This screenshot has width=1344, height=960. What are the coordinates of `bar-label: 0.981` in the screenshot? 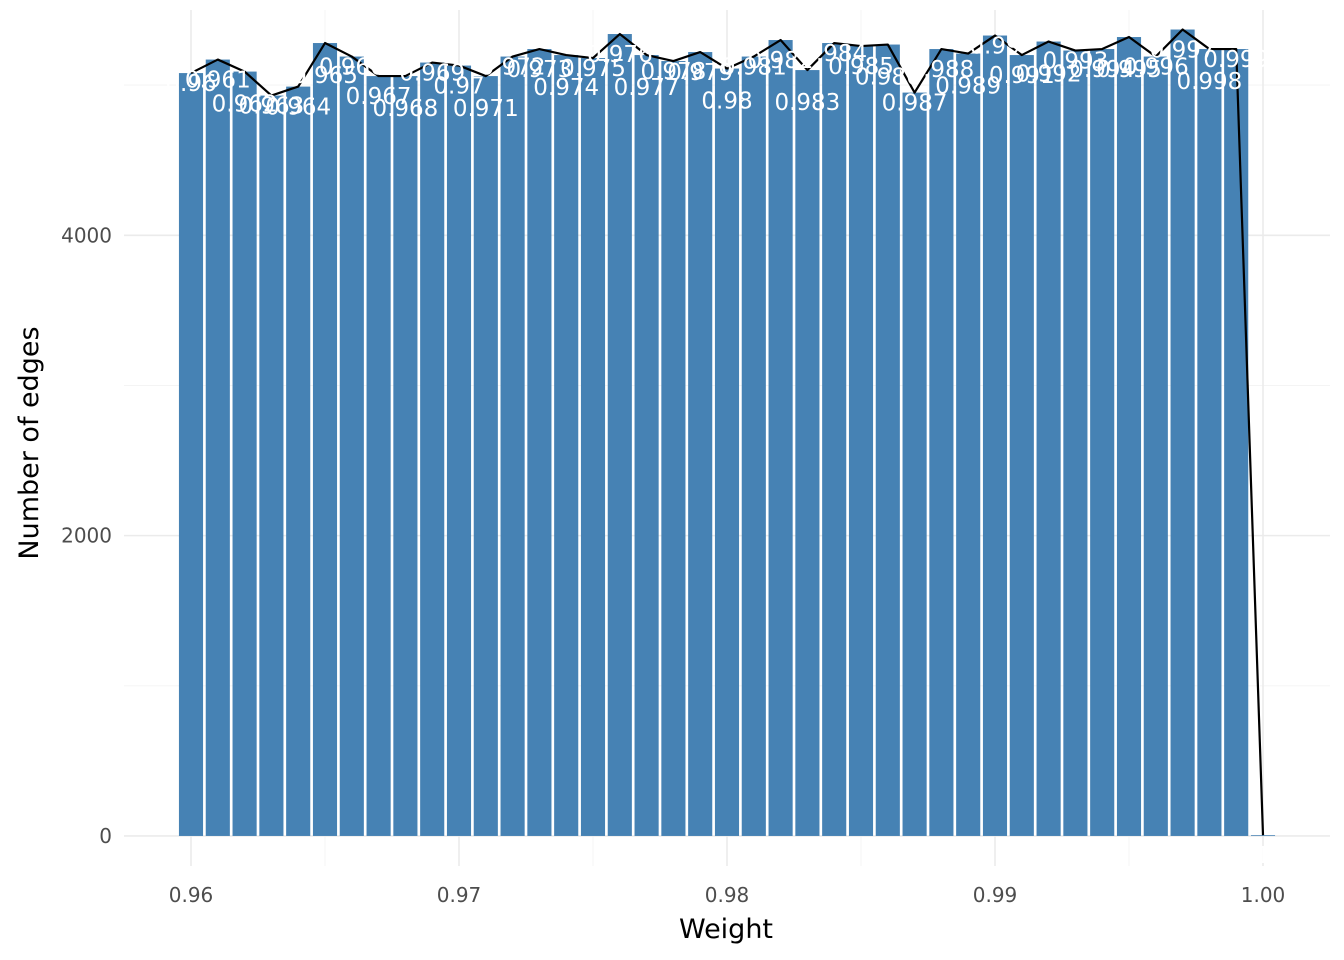 It's located at (754, 68).